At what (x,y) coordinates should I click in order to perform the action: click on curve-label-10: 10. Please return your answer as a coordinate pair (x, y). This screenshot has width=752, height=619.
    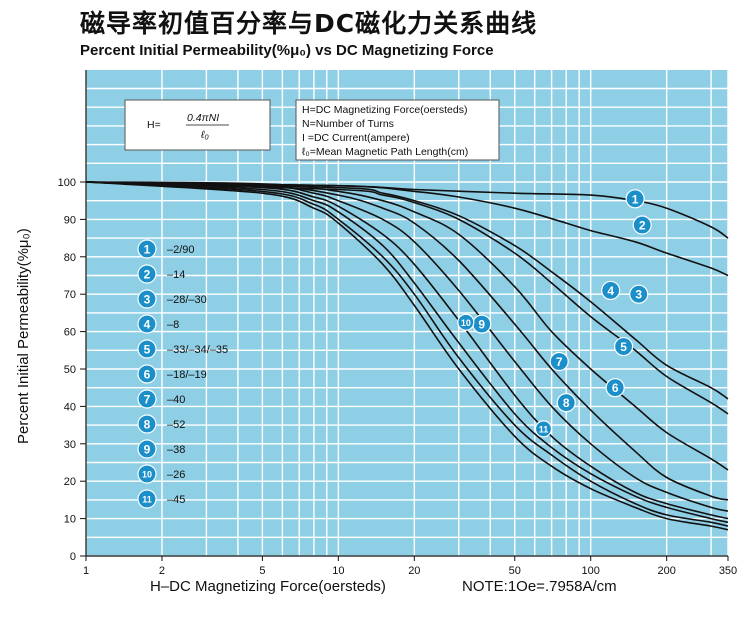
    Looking at the image, I should click on (466, 322).